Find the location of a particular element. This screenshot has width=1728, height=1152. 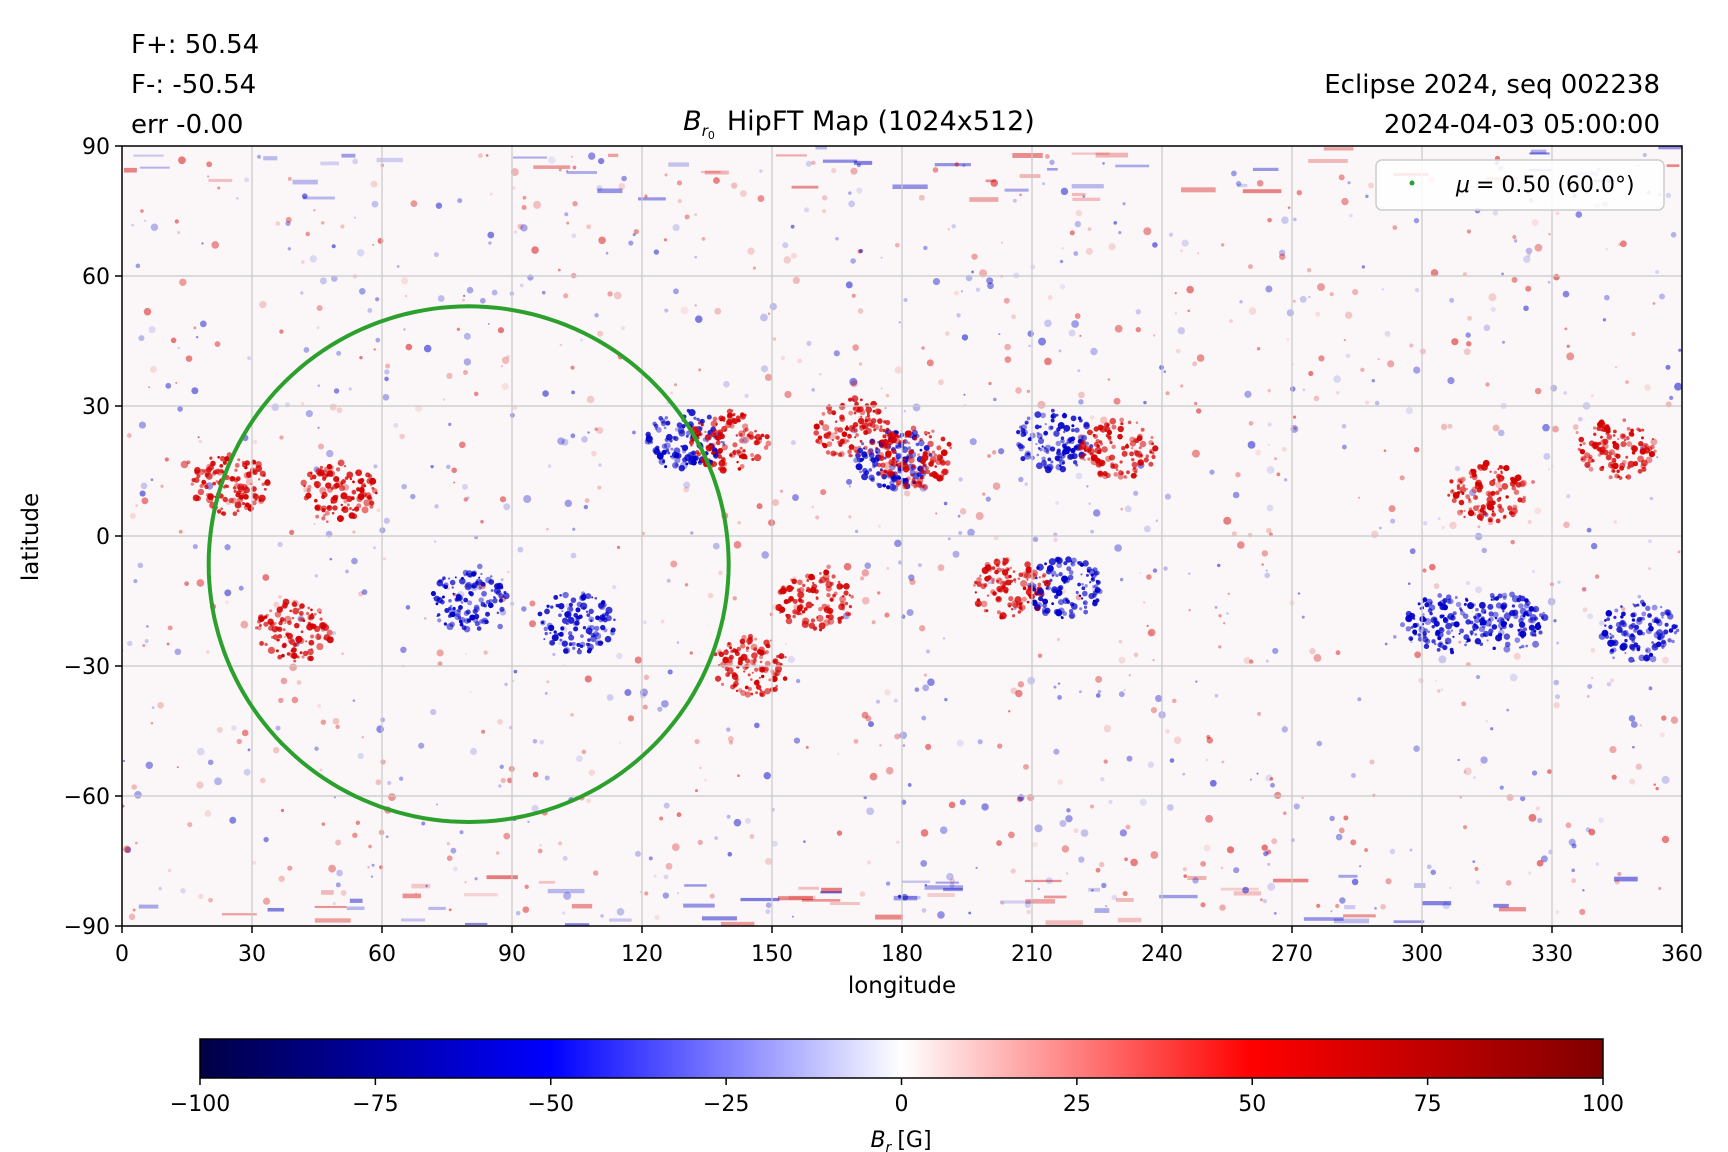

y-tick-label: −90 is located at coordinates (87, 927).